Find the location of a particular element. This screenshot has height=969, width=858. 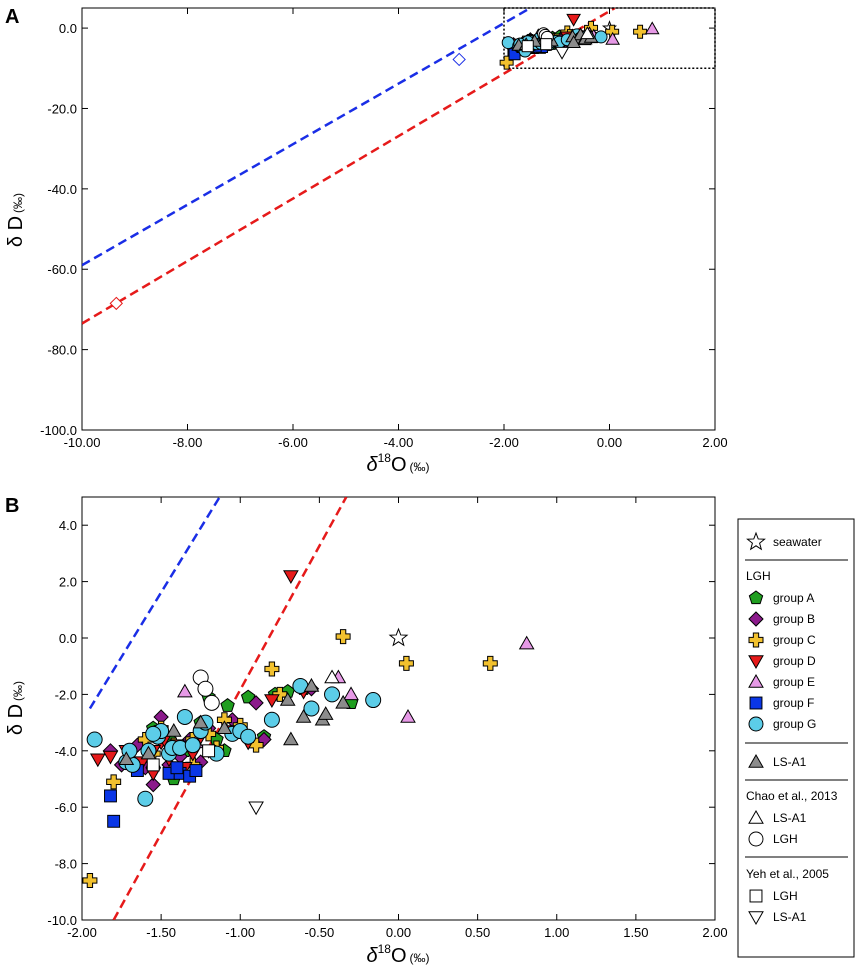

legend-marker-group-g is located at coordinates (756, 724).